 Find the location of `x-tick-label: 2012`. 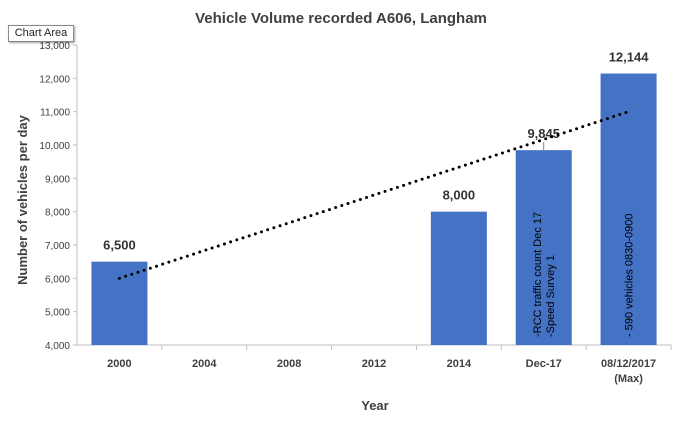

x-tick-label: 2012 is located at coordinates (374, 364).